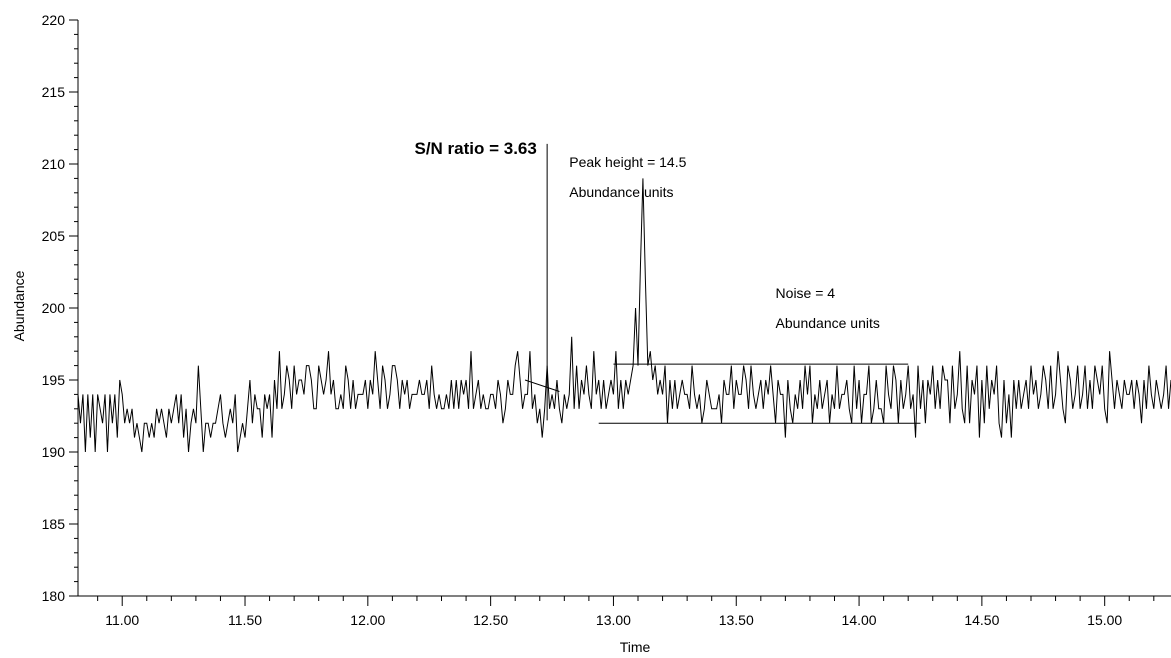 This screenshot has height=658, width=1171. Describe the element at coordinates (19, 305) in the screenshot. I see `y-axis-label: Abundance` at that location.